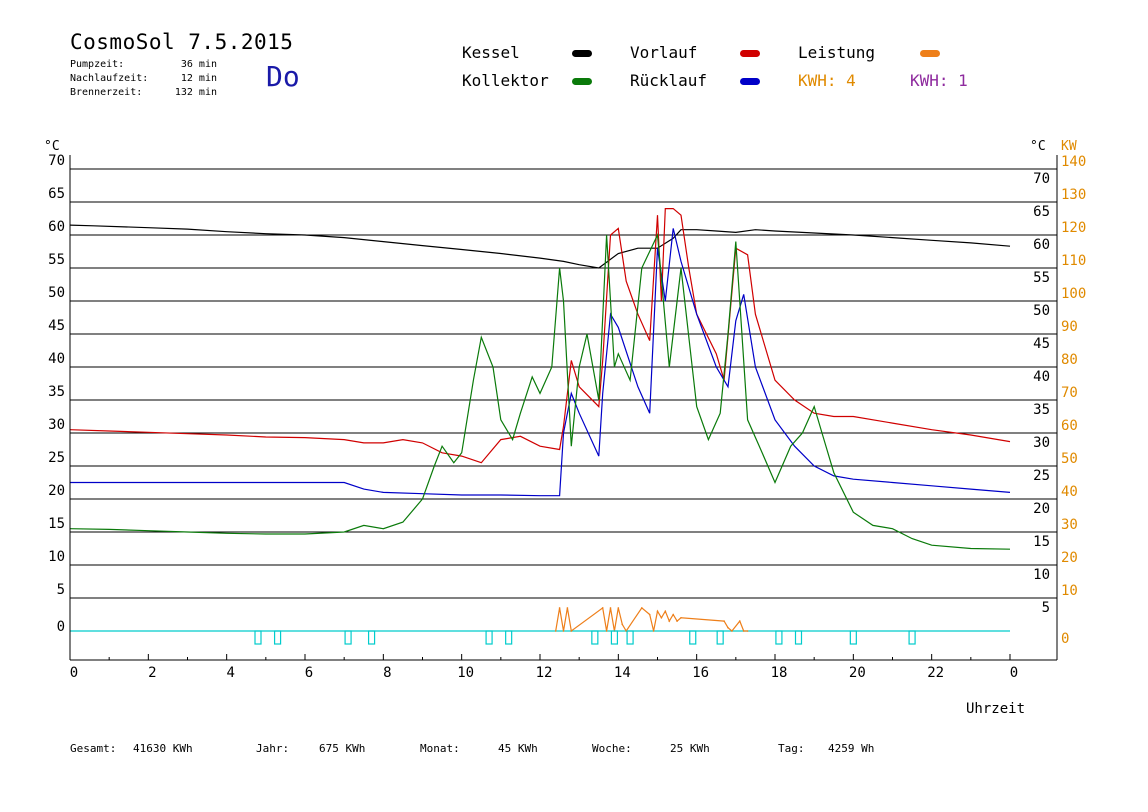  What do you see at coordinates (56, 524) in the screenshot?
I see `y-tick-left: 15` at bounding box center [56, 524].